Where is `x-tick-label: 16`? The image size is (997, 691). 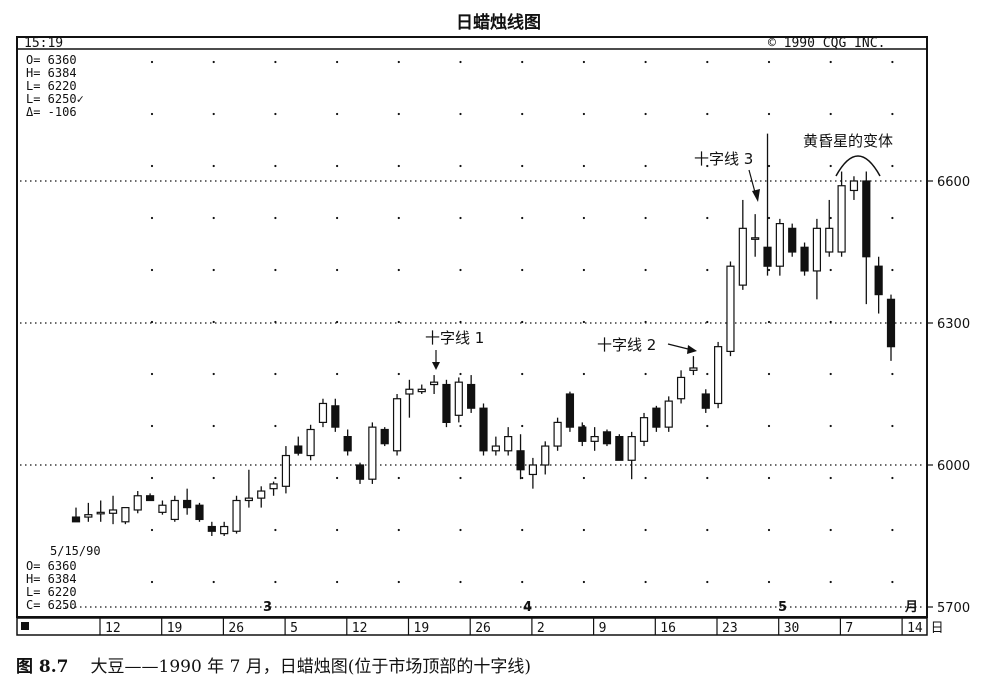
x-tick-label: 16 is located at coordinates (668, 628).